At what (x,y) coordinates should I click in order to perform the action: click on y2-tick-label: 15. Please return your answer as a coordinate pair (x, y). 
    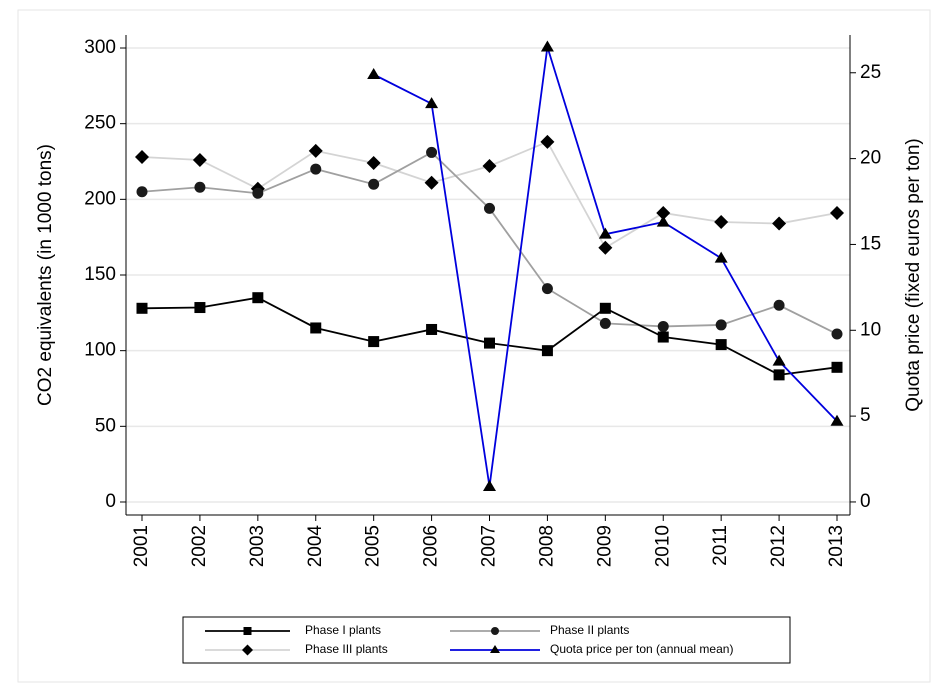
    Looking at the image, I should click on (870, 243).